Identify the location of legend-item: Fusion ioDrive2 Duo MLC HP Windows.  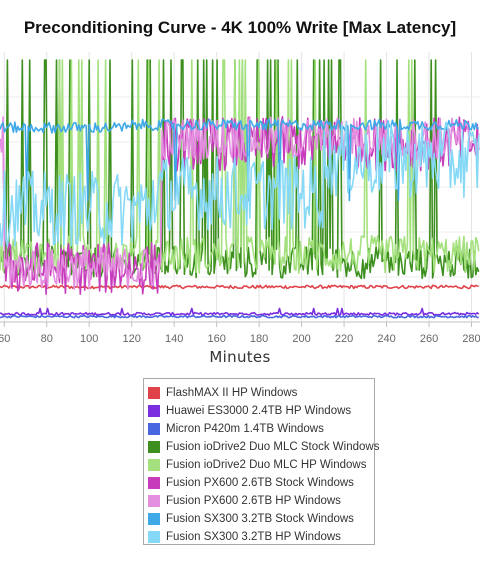
(261, 465).